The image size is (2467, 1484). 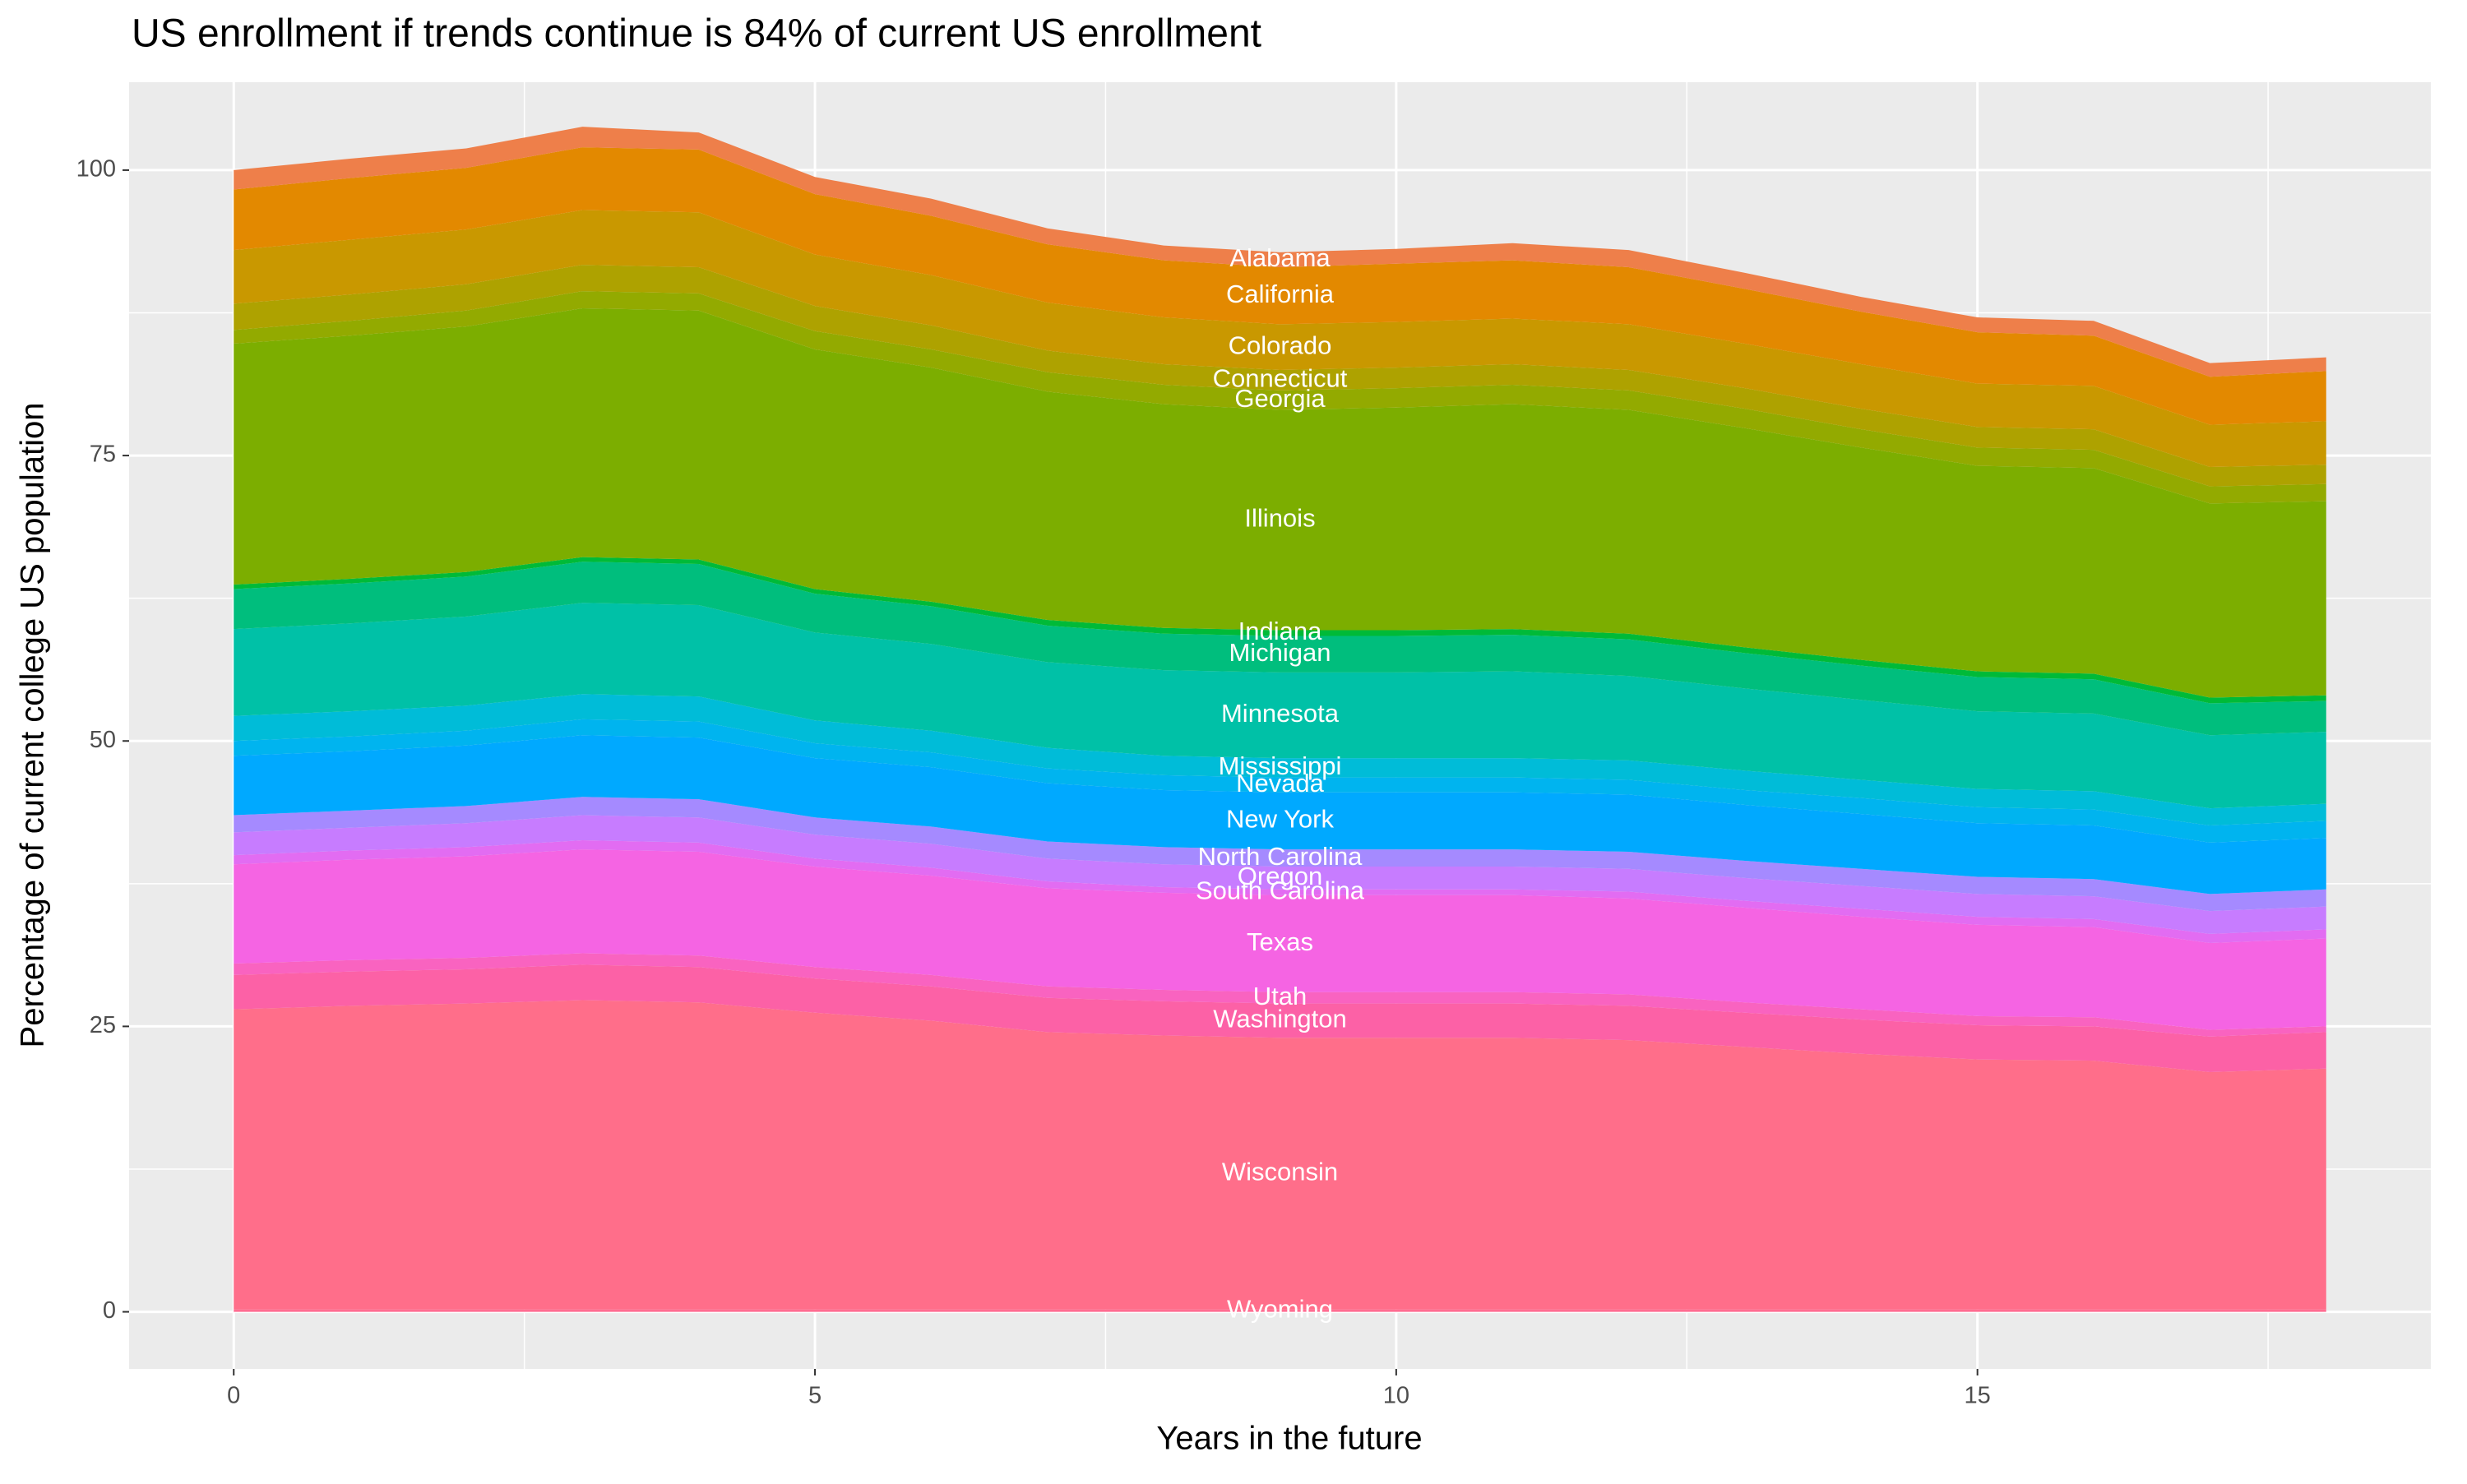 What do you see at coordinates (1280, 766) in the screenshot?
I see `area-label: Mississippi` at bounding box center [1280, 766].